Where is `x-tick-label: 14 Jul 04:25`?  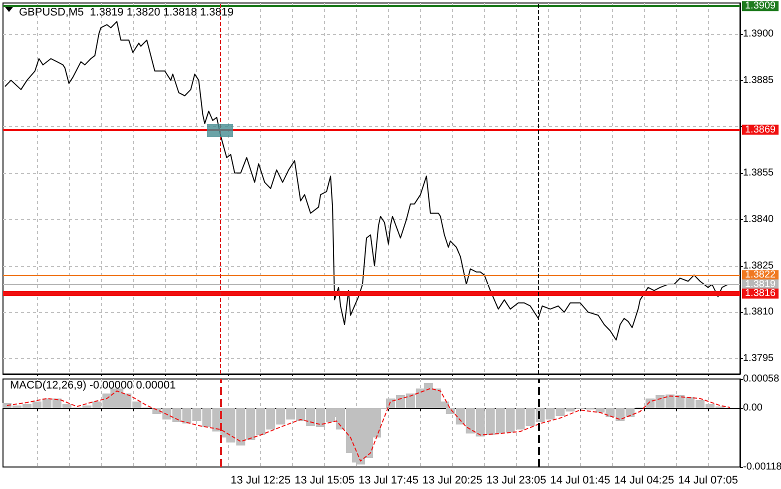 x-tick-label: 14 Jul 04:25 is located at coordinates (644, 480).